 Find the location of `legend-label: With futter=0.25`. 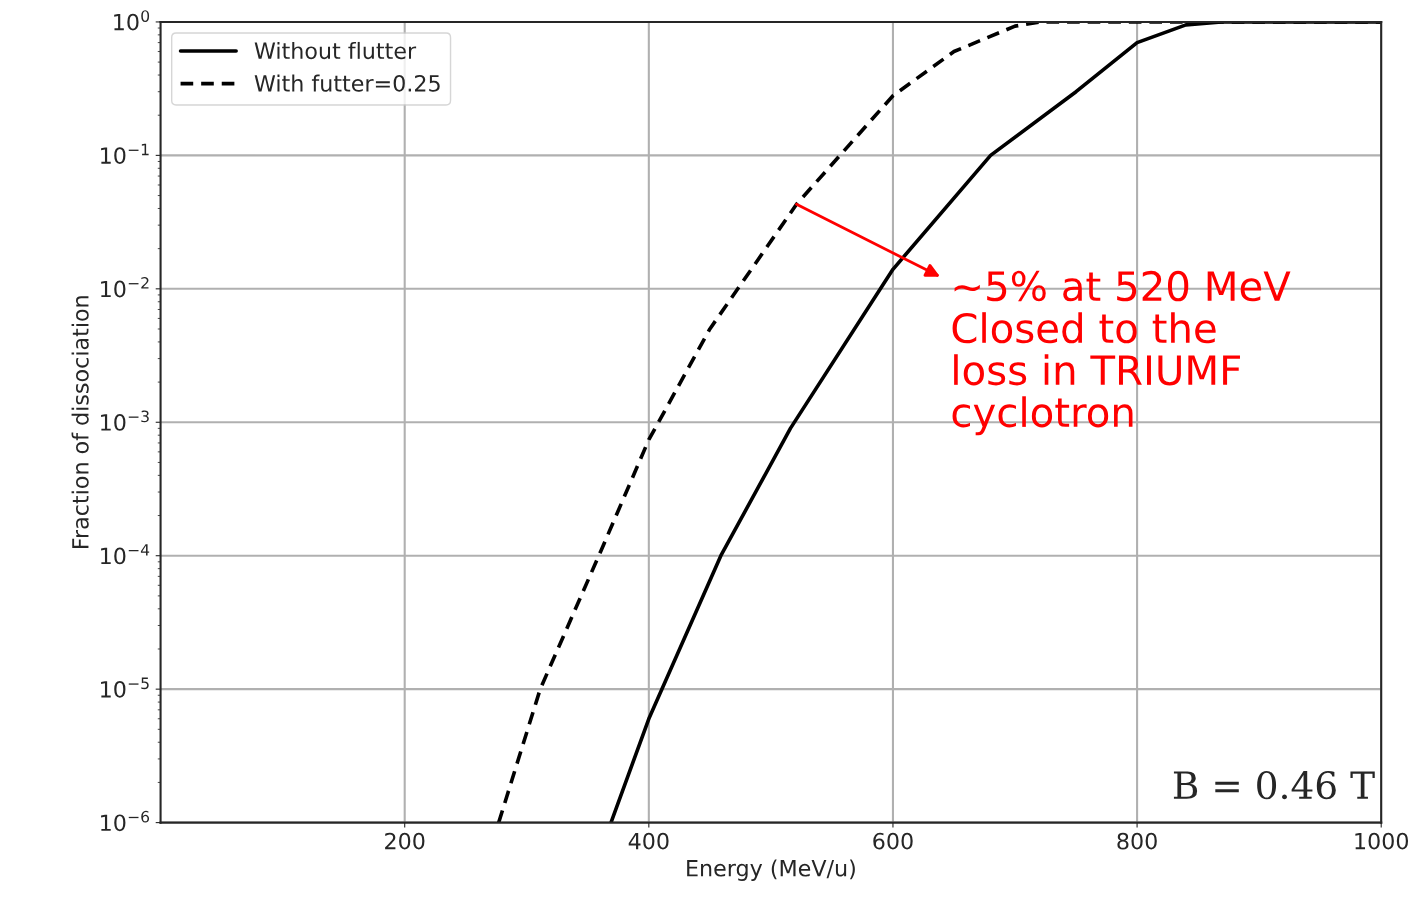

legend-label: With futter=0.25 is located at coordinates (347, 83).